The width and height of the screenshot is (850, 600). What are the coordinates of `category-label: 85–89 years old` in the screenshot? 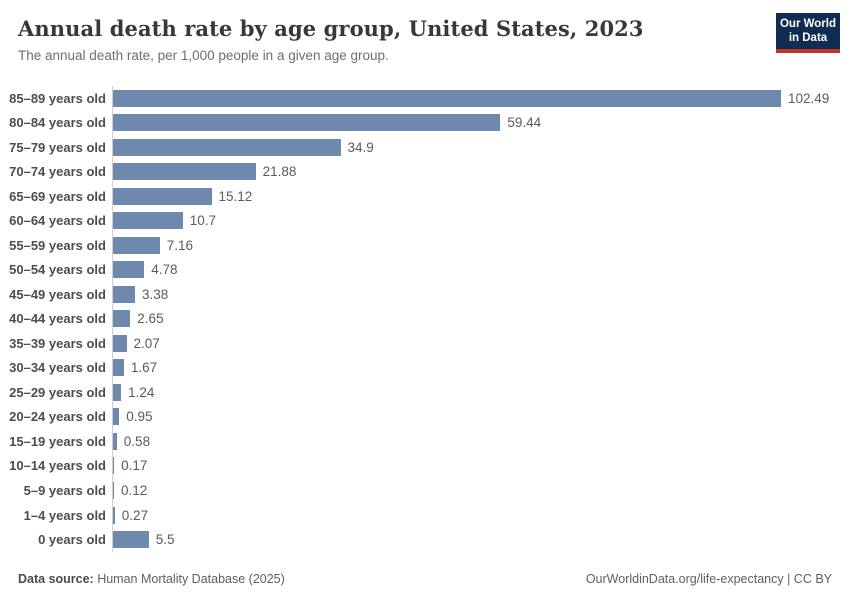 It's located at (57, 98).